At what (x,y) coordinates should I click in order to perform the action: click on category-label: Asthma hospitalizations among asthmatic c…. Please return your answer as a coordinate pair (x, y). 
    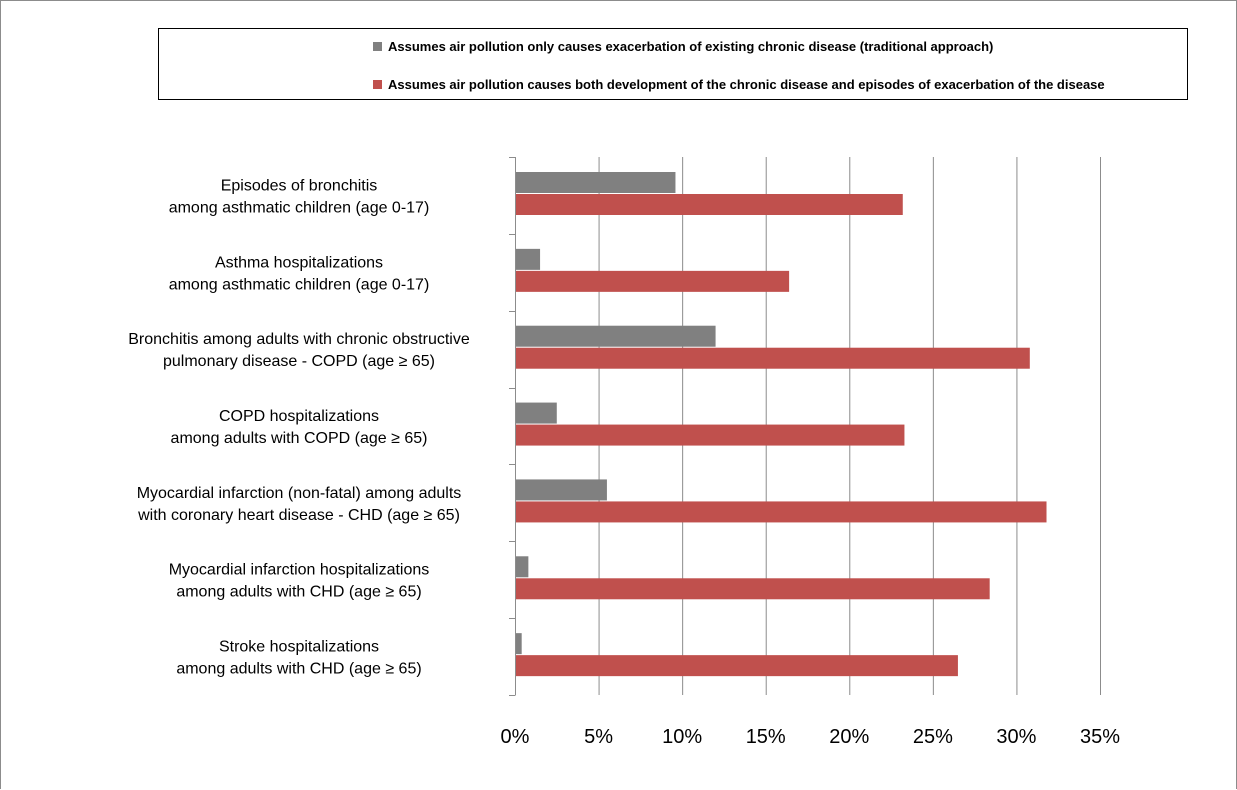
    Looking at the image, I should click on (299, 273).